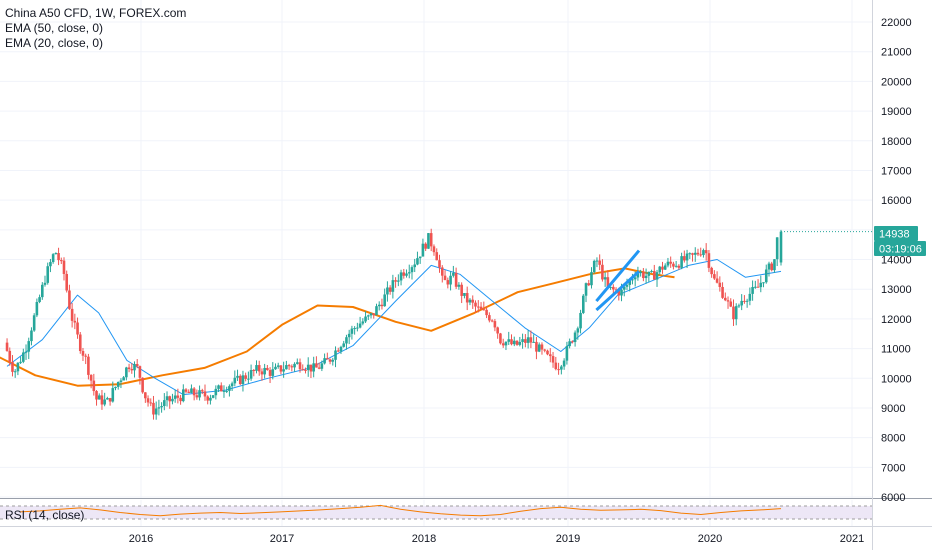 This screenshot has height=550, width=932. I want to click on price-tick-label: 14000, so click(896, 261).